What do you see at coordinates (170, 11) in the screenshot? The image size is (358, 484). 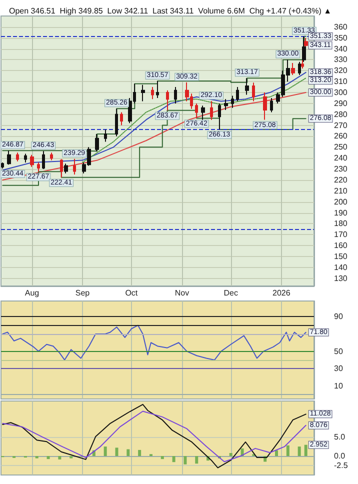 I see `chart-title: Open 346.51 High 349.85 Low 342.11 Last 343.11 Volume 6.6M Chg +1.47 (+0.43%) ▲` at bounding box center [170, 11].